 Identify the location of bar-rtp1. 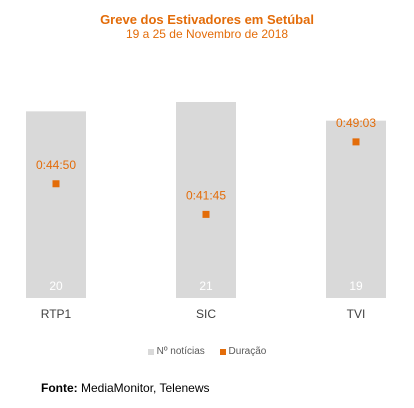
(56, 204).